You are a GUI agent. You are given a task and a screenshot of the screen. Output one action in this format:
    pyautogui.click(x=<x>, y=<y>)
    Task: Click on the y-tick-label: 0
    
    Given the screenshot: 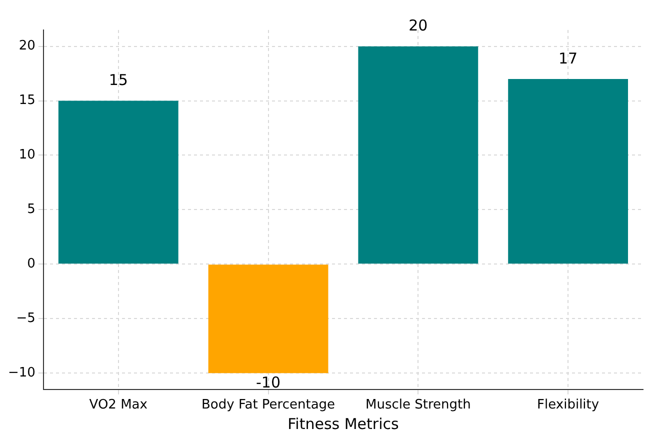 What is the action you would take?
    pyautogui.click(x=31, y=264)
    